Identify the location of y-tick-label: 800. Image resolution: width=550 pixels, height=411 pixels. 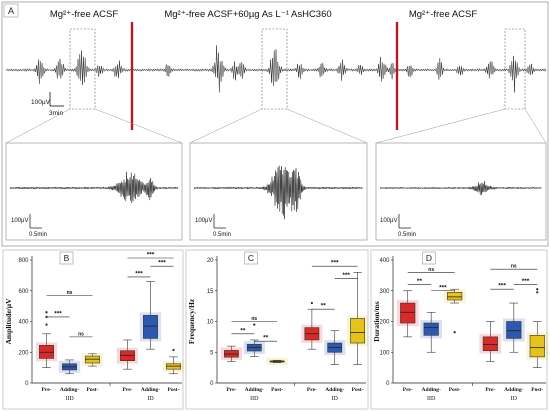
(23, 261).